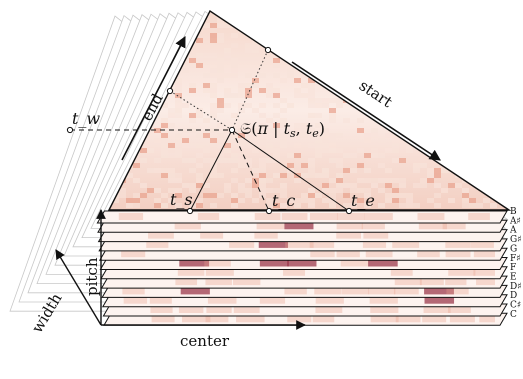 The image size is (523, 379). I want to click on t-w-point, so click(70, 130).